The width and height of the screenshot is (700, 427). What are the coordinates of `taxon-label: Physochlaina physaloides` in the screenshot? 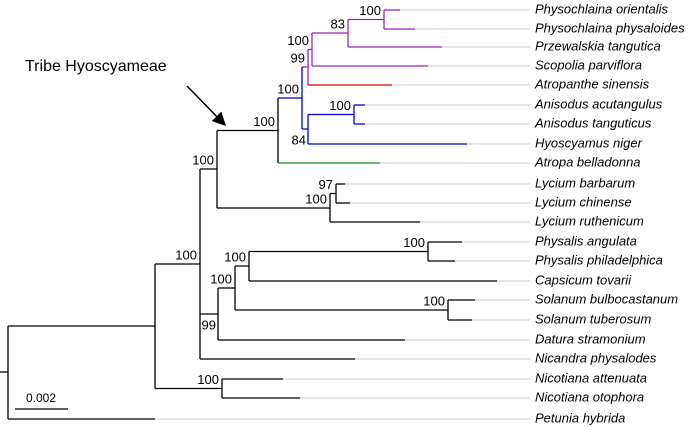 It's located at (610, 27).